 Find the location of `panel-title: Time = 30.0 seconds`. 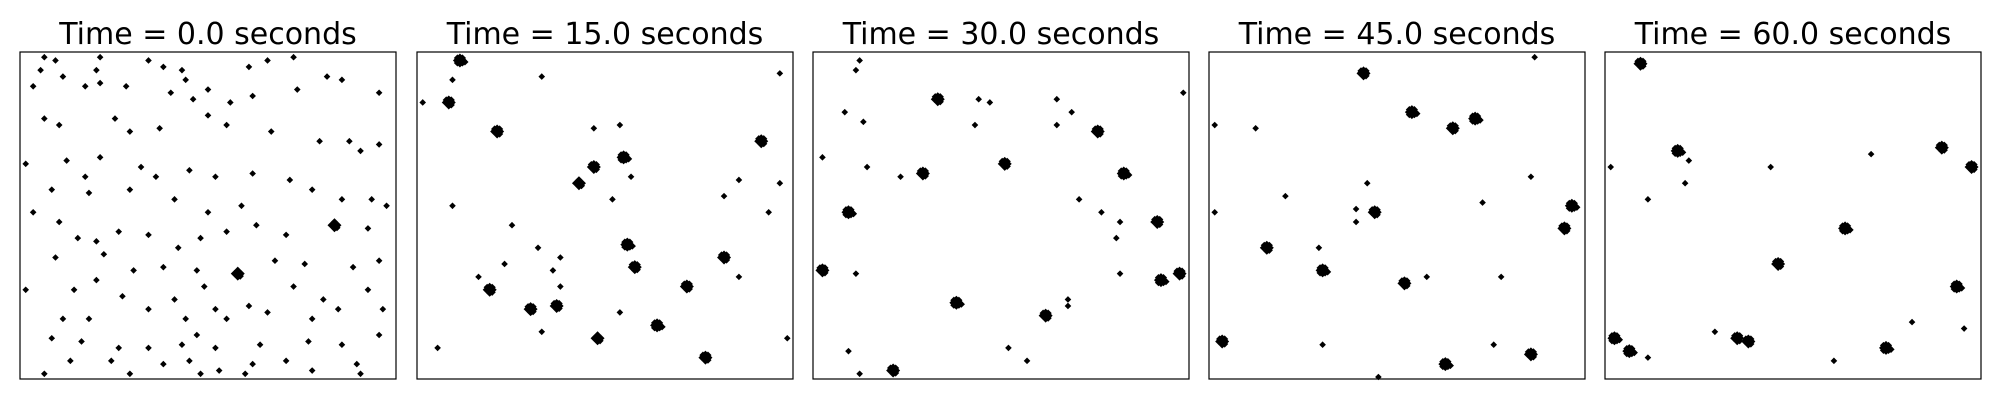

panel-title: Time = 30.0 seconds is located at coordinates (1001, 34).